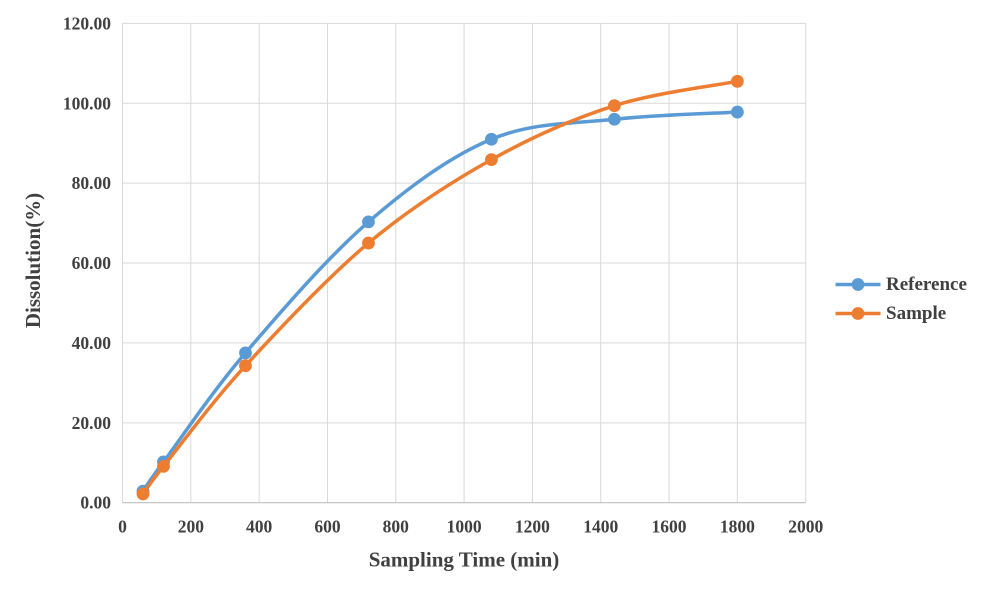 This screenshot has width=985, height=598. I want to click on x-tick-label: 200, so click(191, 527).